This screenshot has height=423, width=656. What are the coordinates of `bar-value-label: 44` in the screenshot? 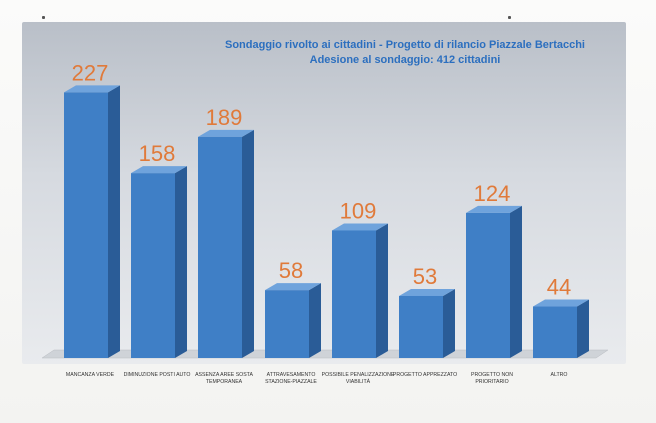 It's located at (559, 287).